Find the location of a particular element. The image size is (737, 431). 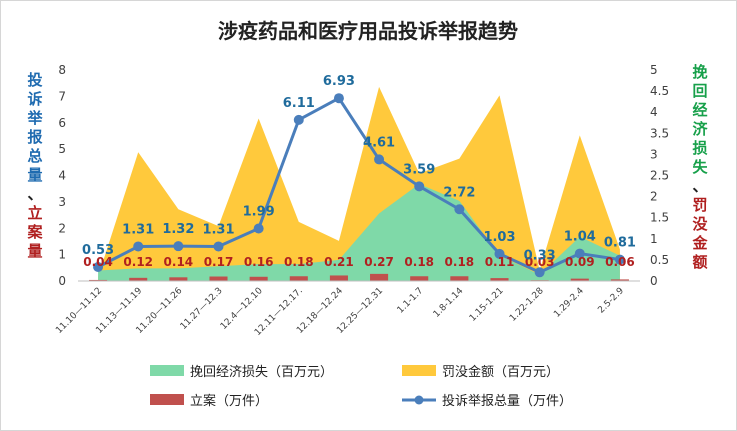

bar-data-label: 0.14 is located at coordinates (179, 262).